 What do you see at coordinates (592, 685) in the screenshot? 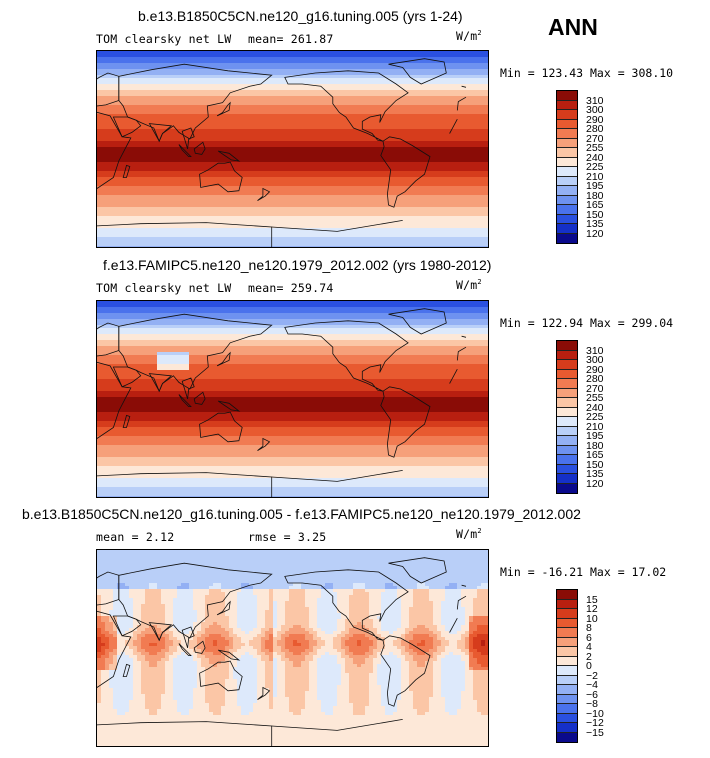
I see `colorbar-level-label: −4` at bounding box center [592, 685].